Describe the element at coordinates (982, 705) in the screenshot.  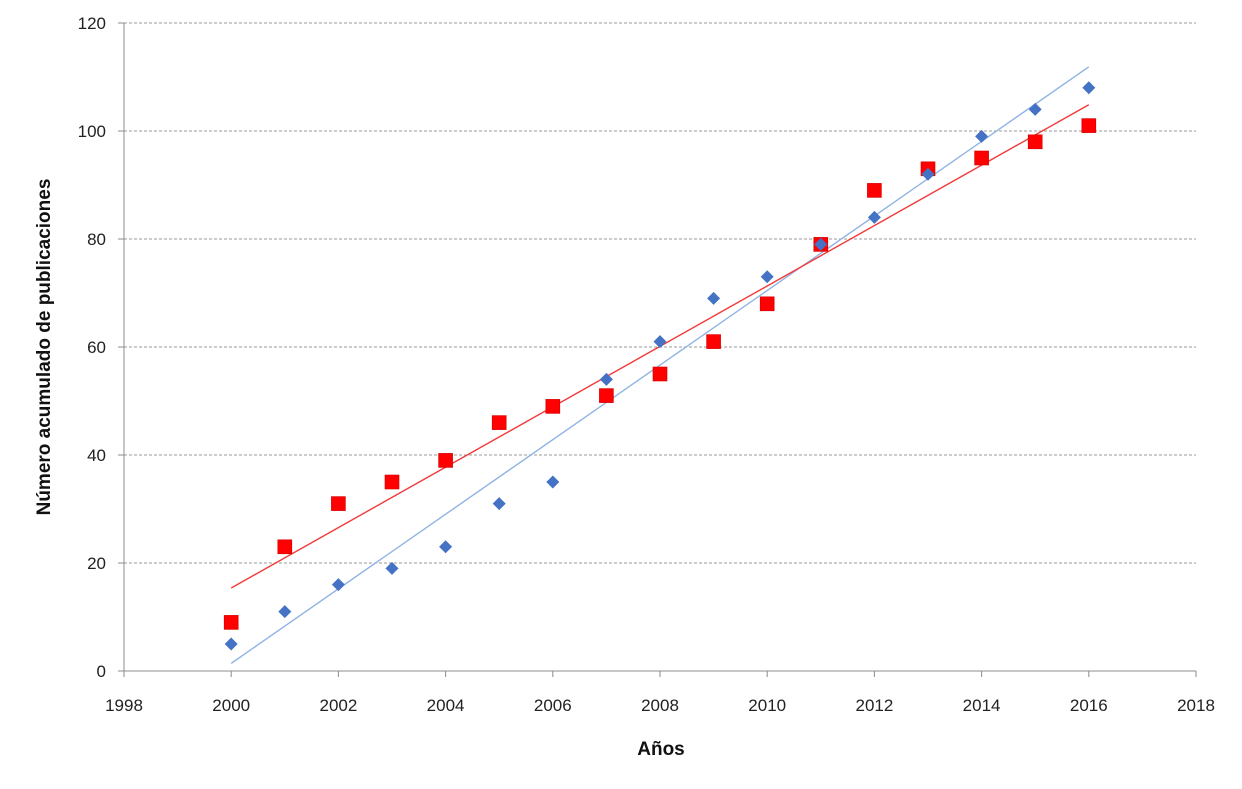
I see `x-tick-label-2014: 2014` at that location.